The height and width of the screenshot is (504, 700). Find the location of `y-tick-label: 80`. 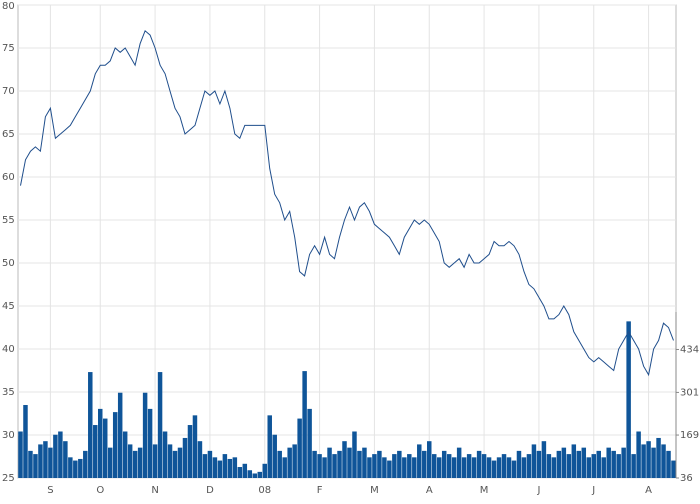

y-tick-label: 80 is located at coordinates (8, 6).